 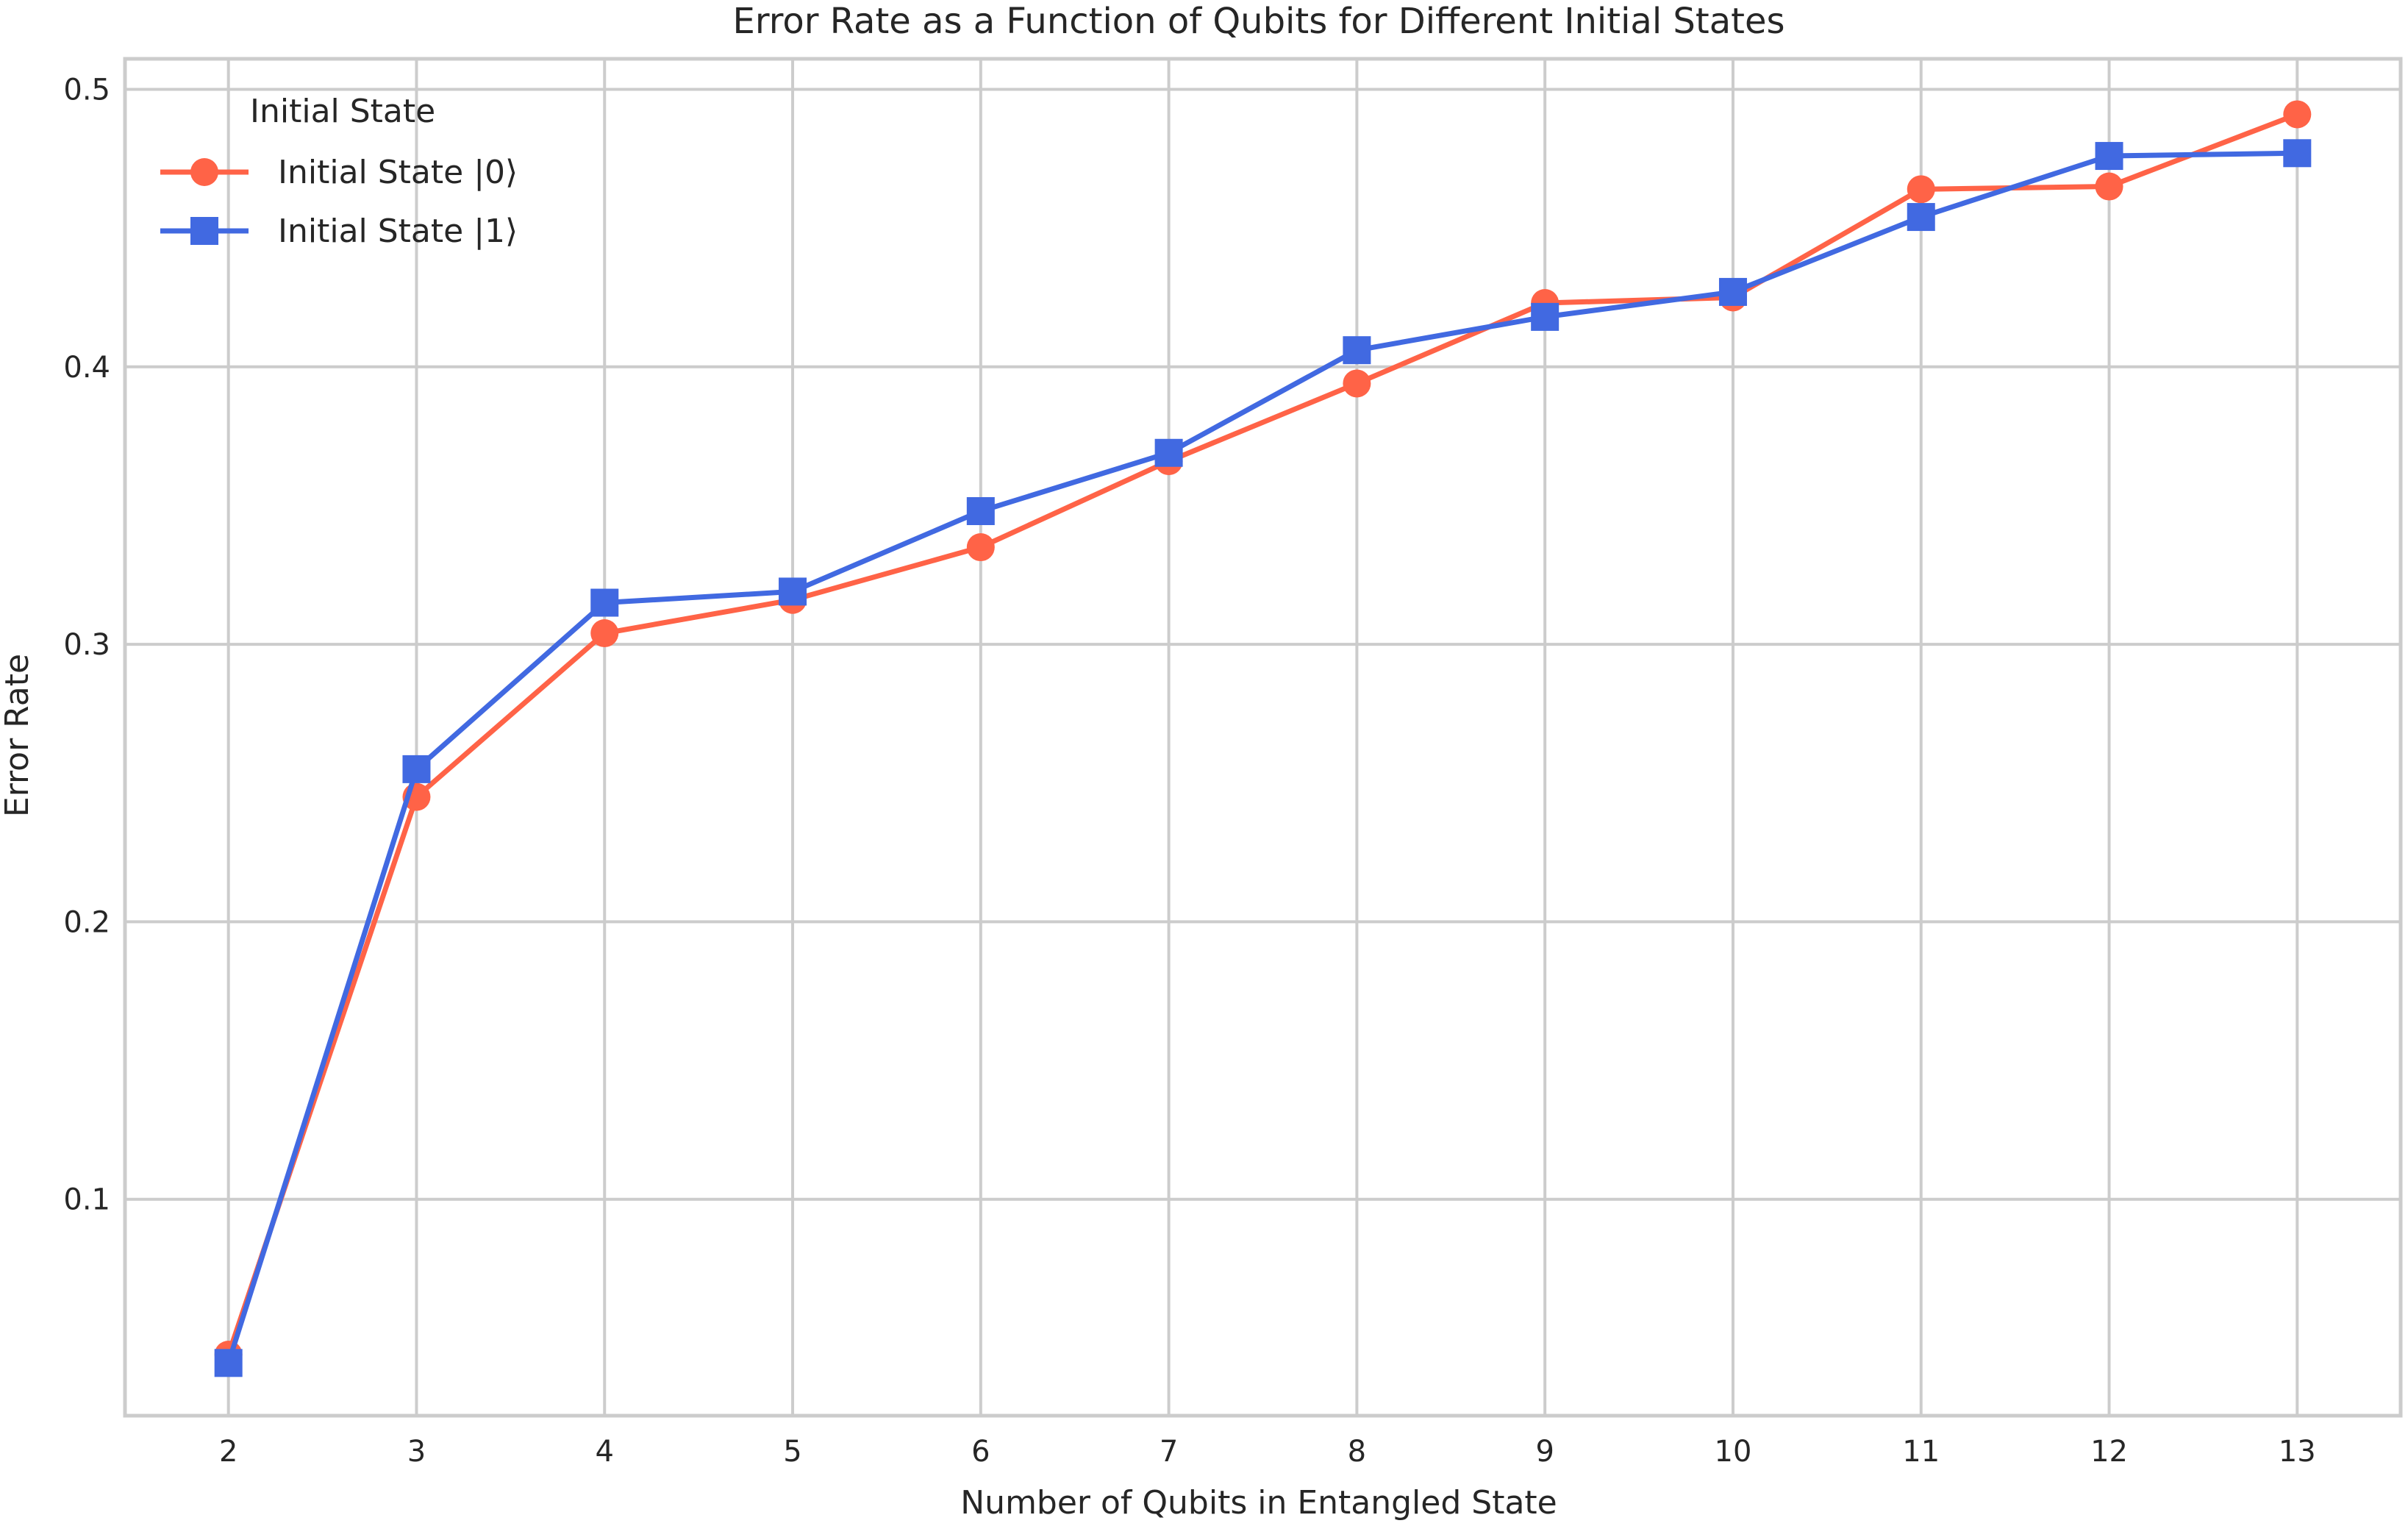 What do you see at coordinates (1267, 1452) in the screenshot?
I see `x-tick-labels: 2 3 4 5 6 7 8 9 10 11 12 13` at bounding box center [1267, 1452].